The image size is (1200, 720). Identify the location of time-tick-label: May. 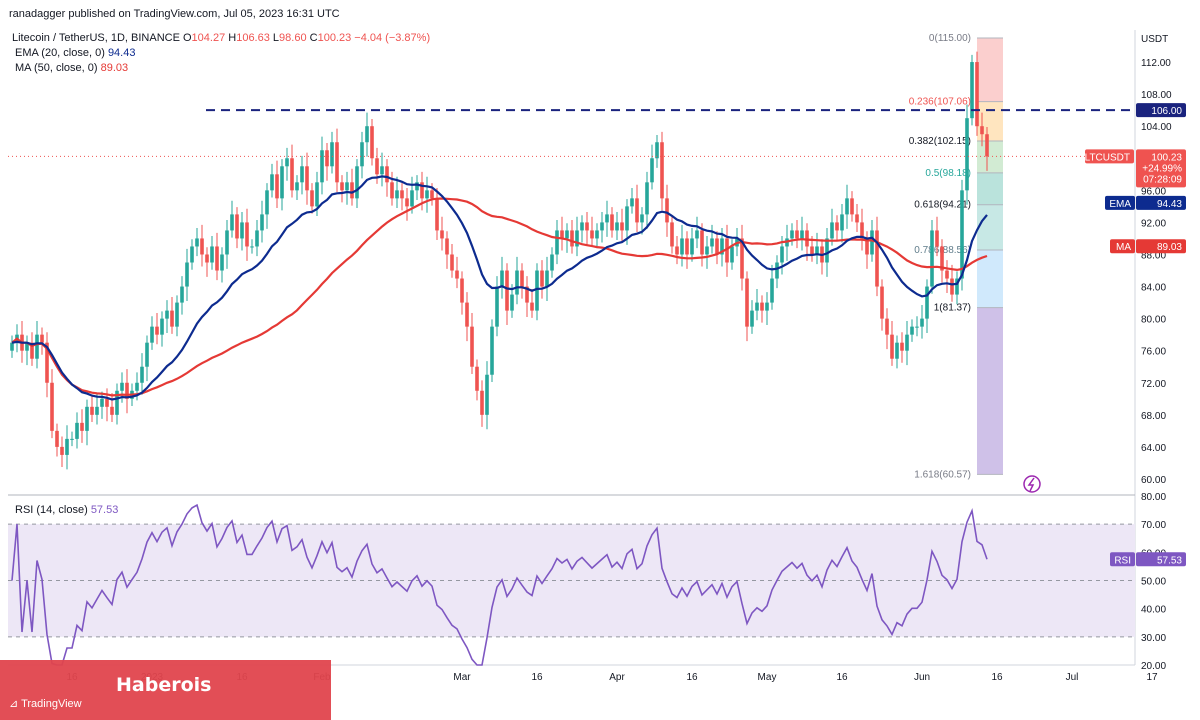
(767, 677).